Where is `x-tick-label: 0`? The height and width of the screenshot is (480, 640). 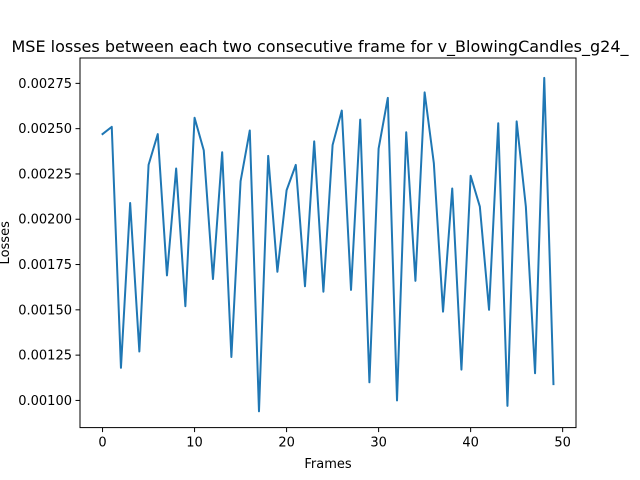 x-tick-label: 0 is located at coordinates (102, 443).